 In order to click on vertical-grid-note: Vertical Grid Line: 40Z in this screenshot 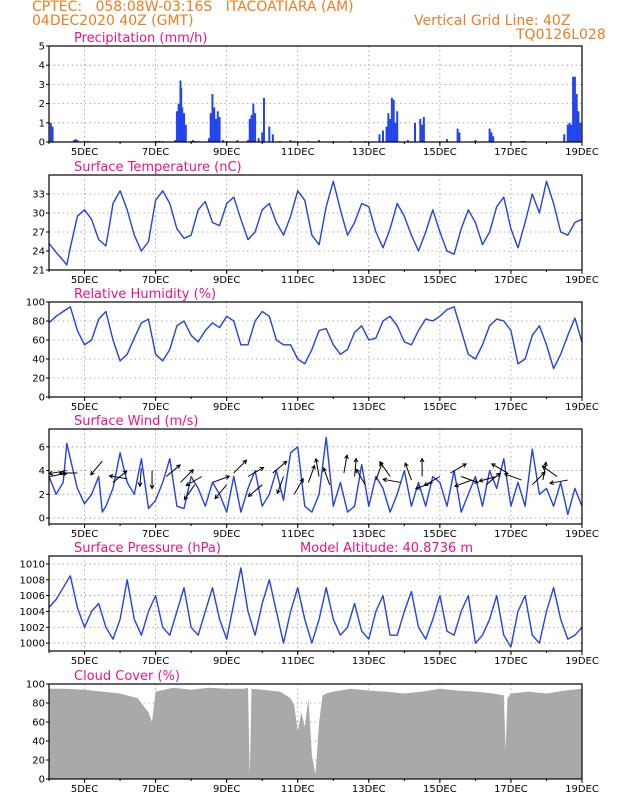, I will do `click(492, 21)`.